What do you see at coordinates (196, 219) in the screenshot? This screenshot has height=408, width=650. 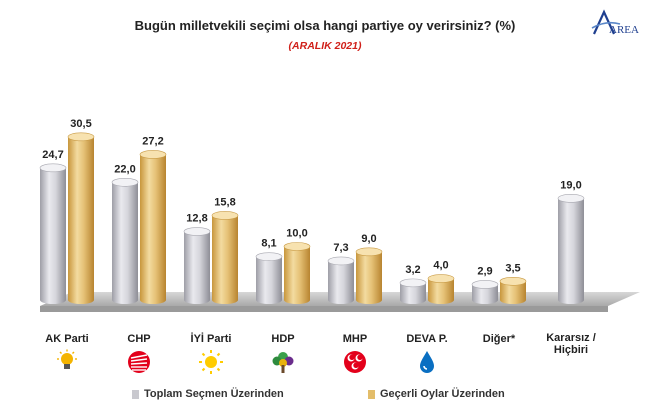 I see `data-label-i-yi-parti-series-1: 12,8` at bounding box center [196, 219].